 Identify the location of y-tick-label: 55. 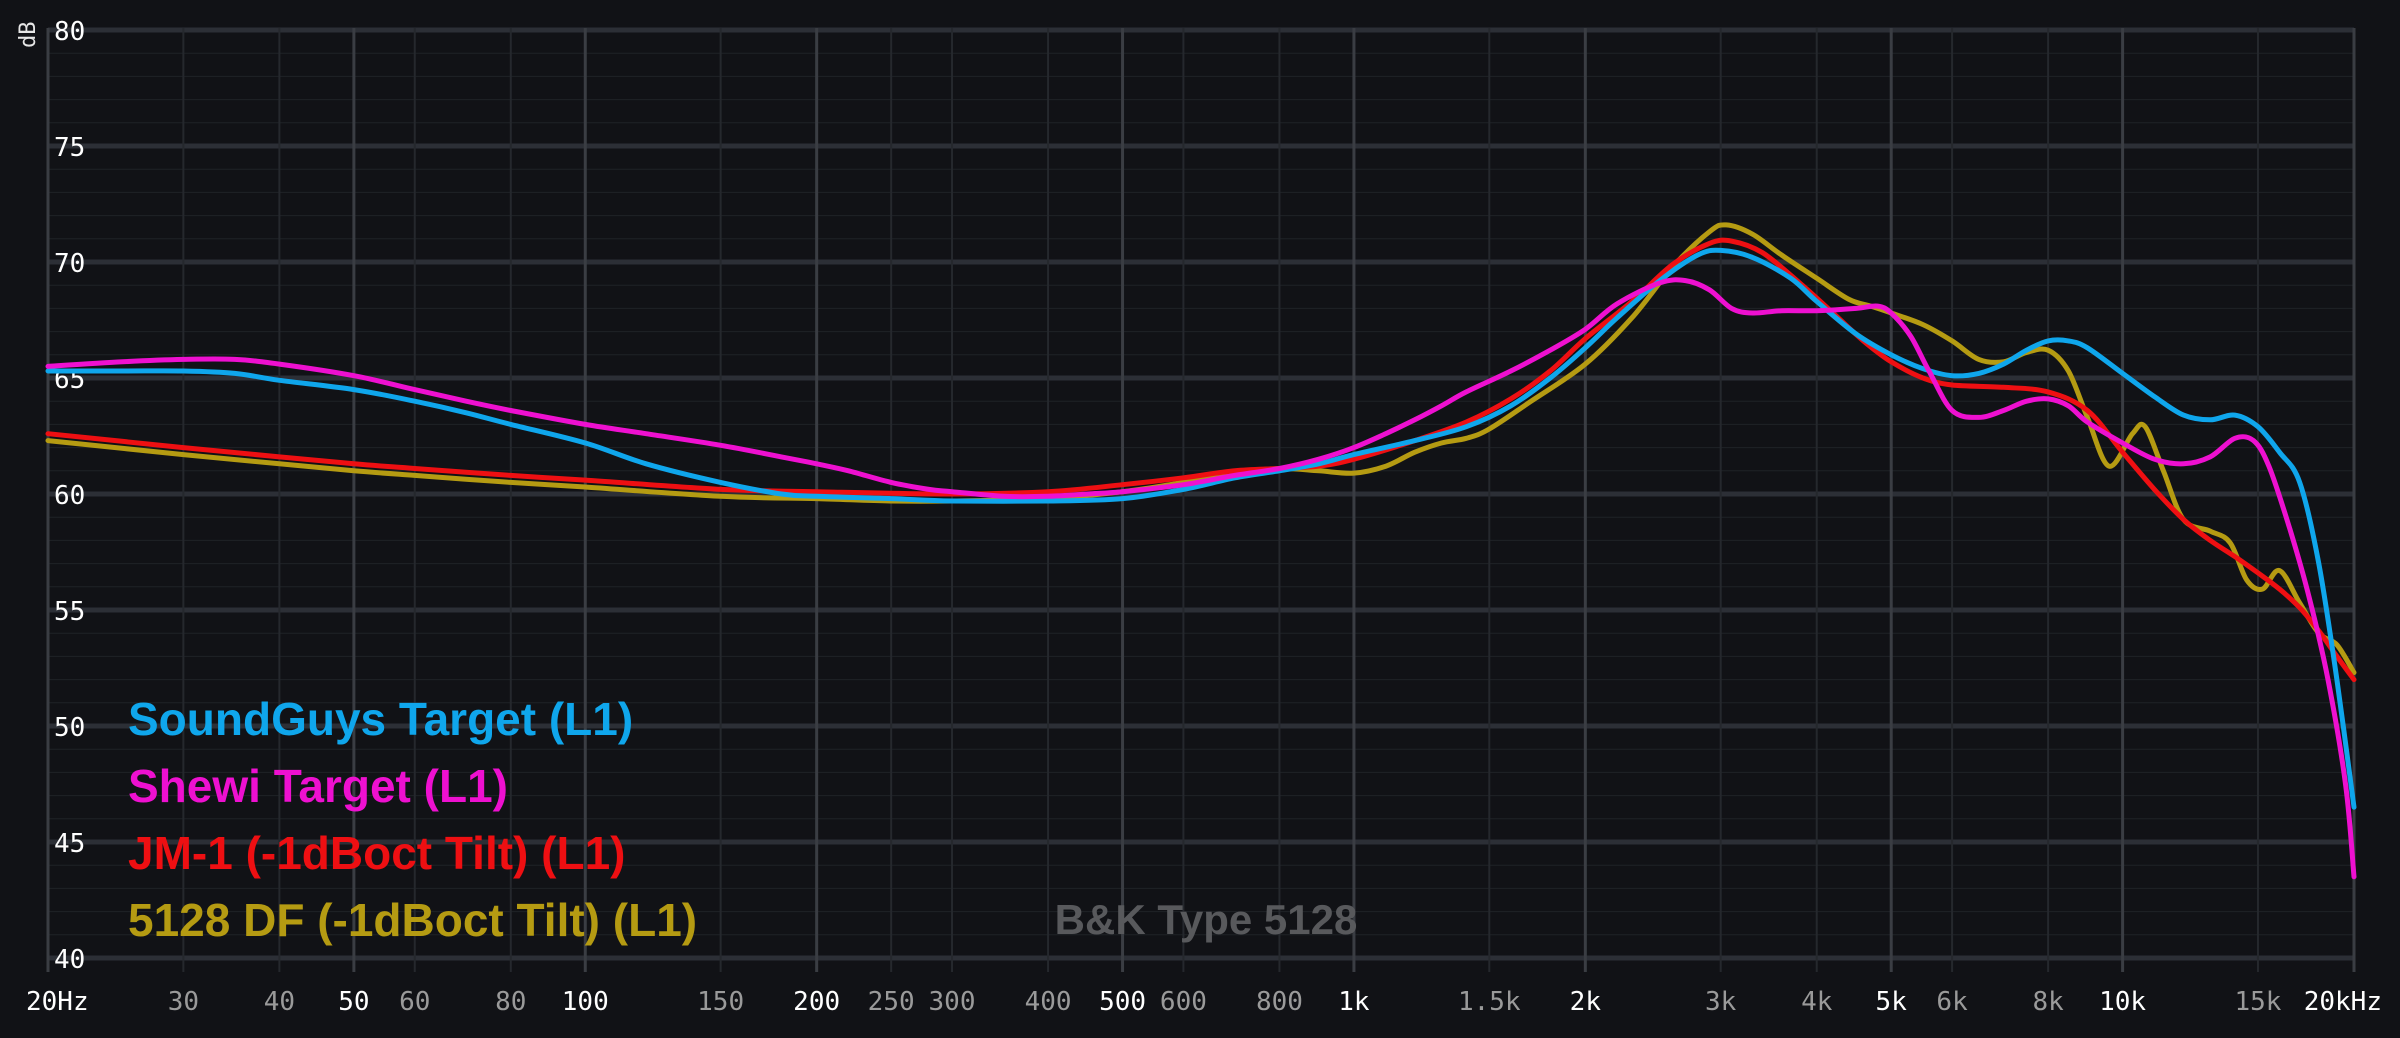
(69, 612).